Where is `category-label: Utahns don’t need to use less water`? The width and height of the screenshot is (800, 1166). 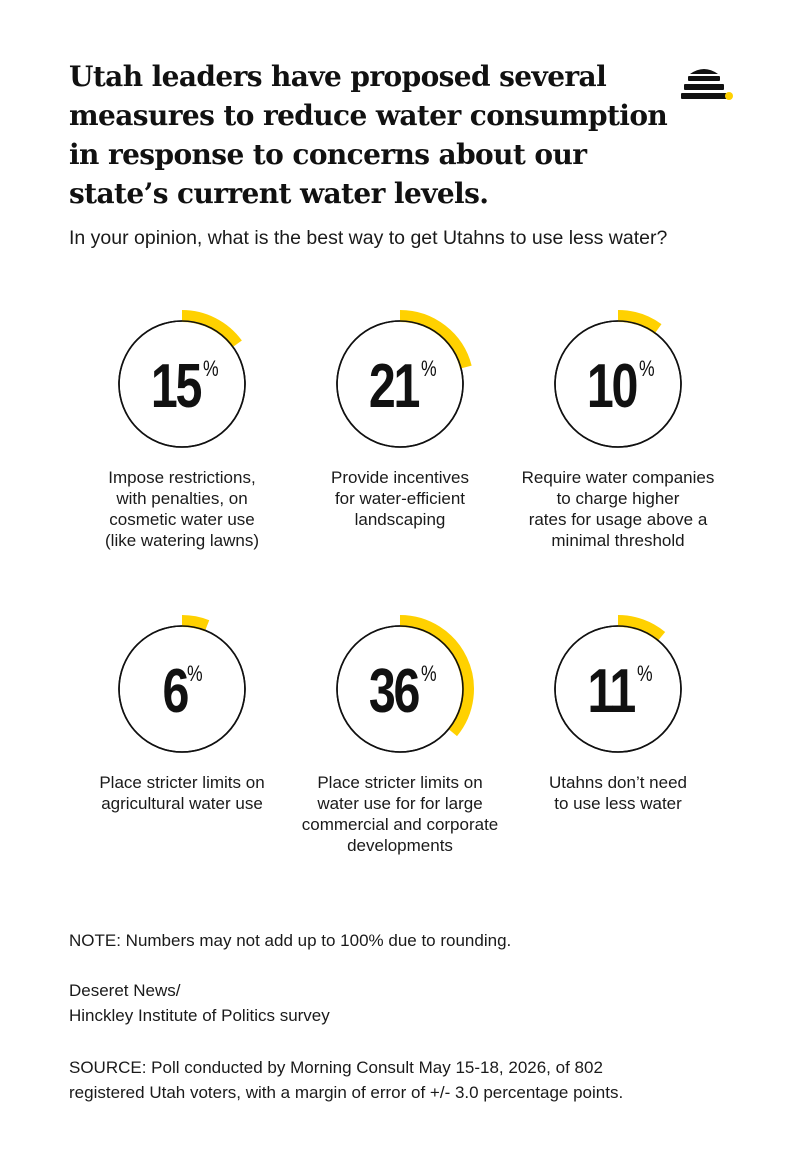
category-label: Utahns don’t need to use less water is located at coordinates (618, 793).